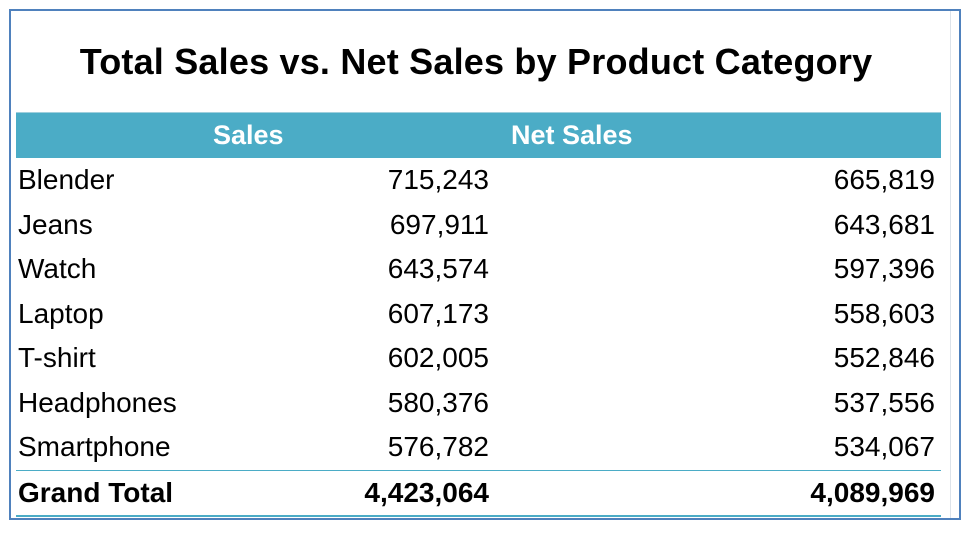 This screenshot has height=535, width=973. Describe the element at coordinates (438, 358) in the screenshot. I see `sales-cell: 602,005` at that location.